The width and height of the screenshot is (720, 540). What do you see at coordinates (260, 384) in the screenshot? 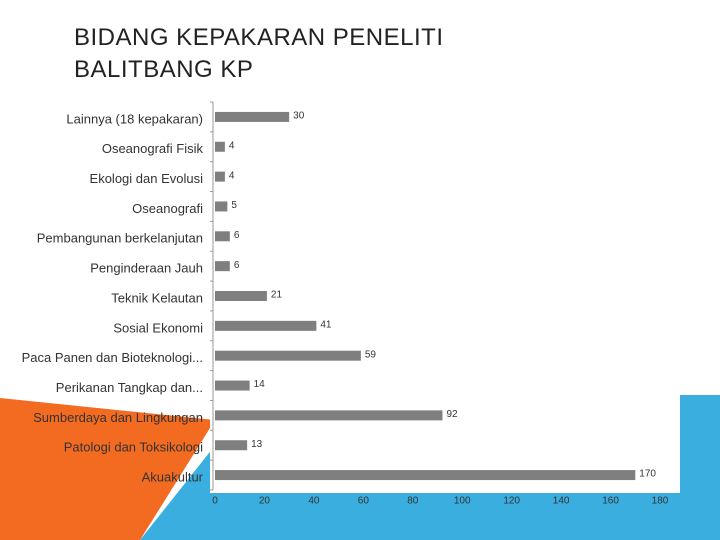
I see `value-label: 14` at bounding box center [260, 384].